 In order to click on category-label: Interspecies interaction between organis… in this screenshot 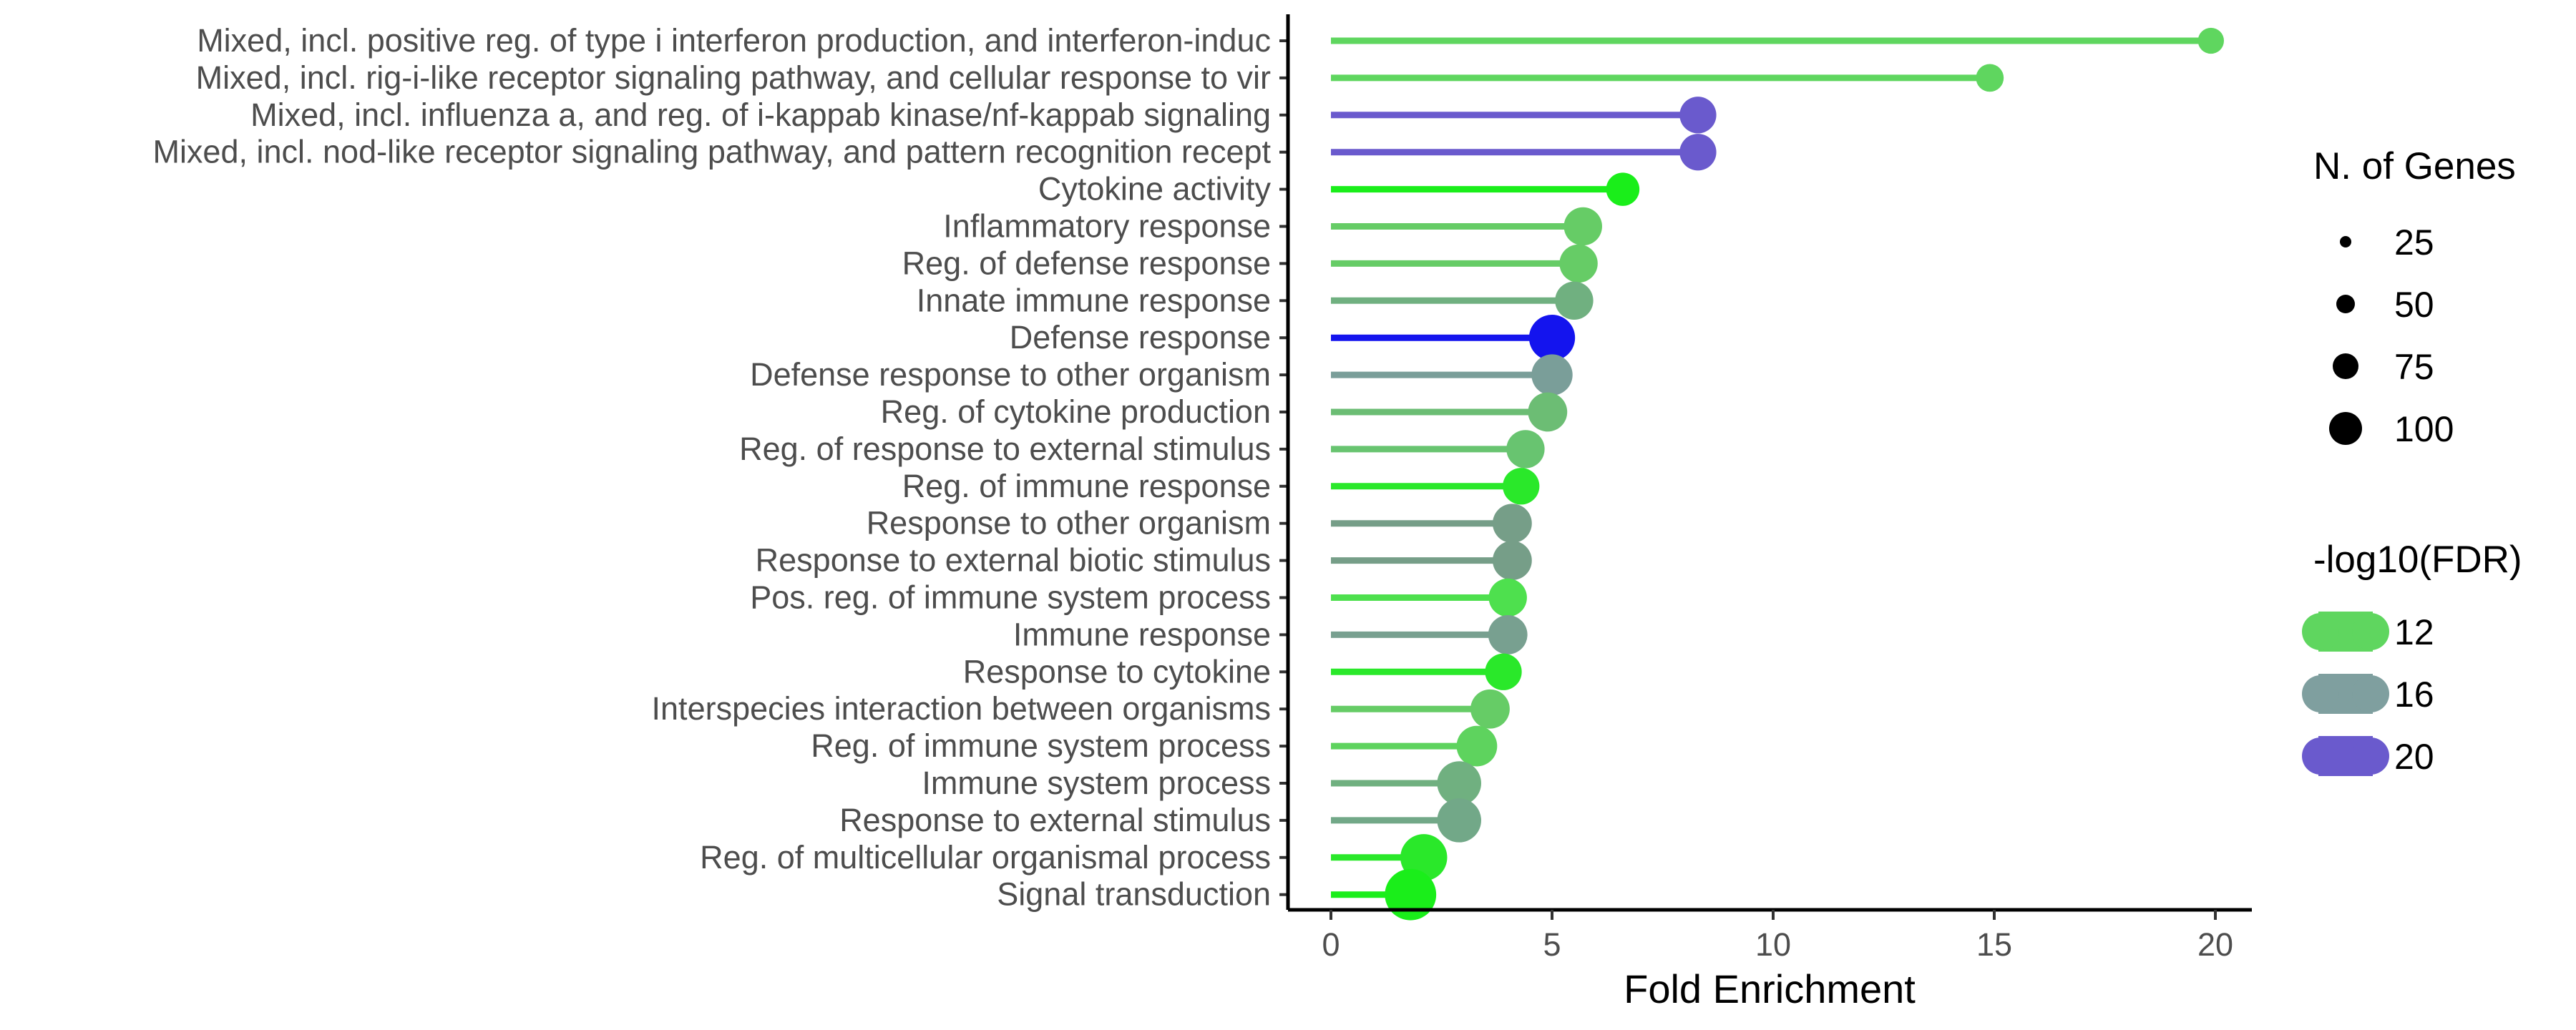, I will do `click(961, 708)`.